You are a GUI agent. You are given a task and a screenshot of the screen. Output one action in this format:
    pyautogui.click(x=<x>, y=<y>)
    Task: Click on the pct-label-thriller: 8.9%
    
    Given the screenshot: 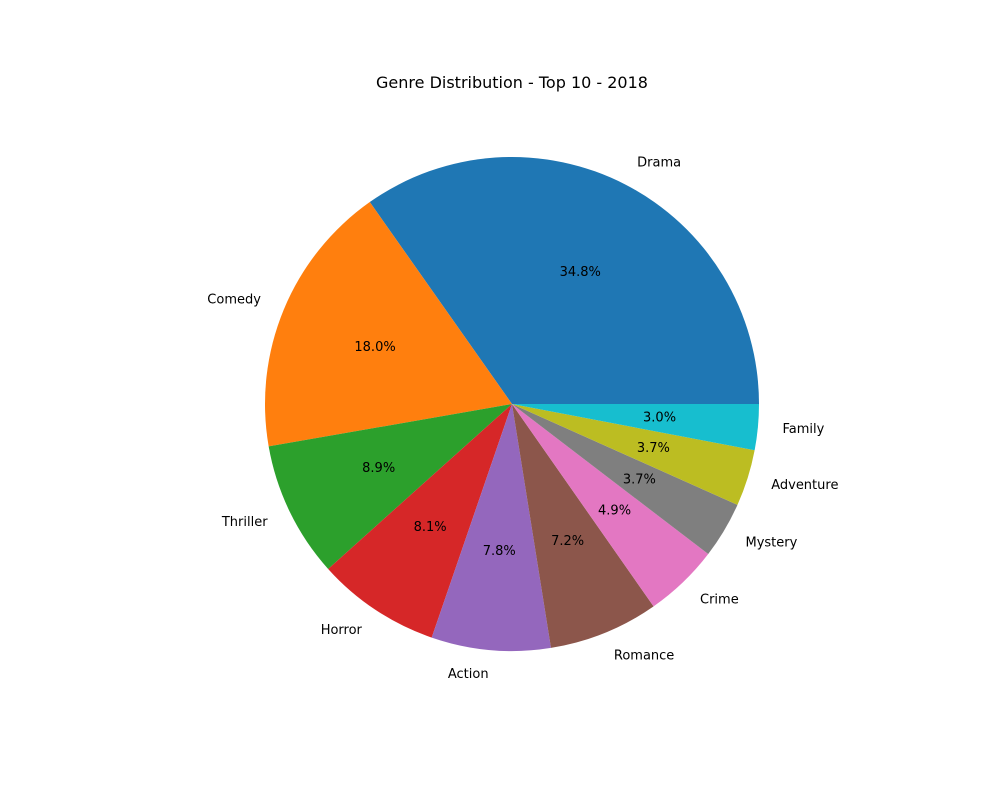 What is the action you would take?
    pyautogui.click(x=378, y=468)
    